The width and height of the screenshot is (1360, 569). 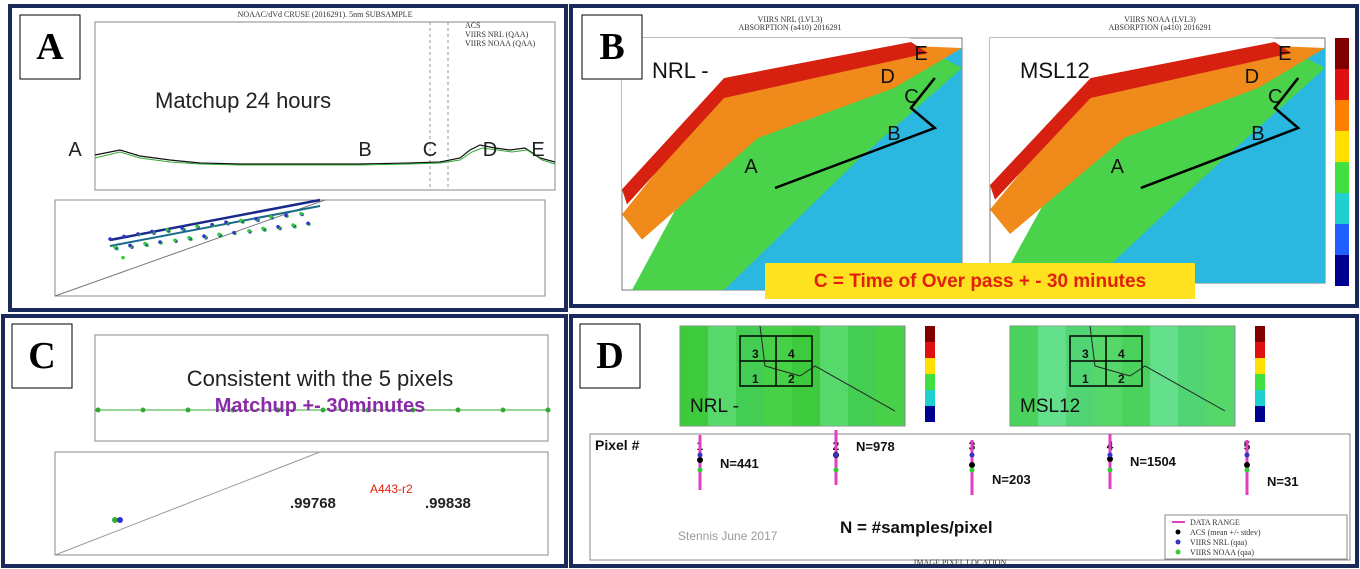 I want to click on legend-item: VIIRS NOAA (QAA), so click(x=500, y=43).